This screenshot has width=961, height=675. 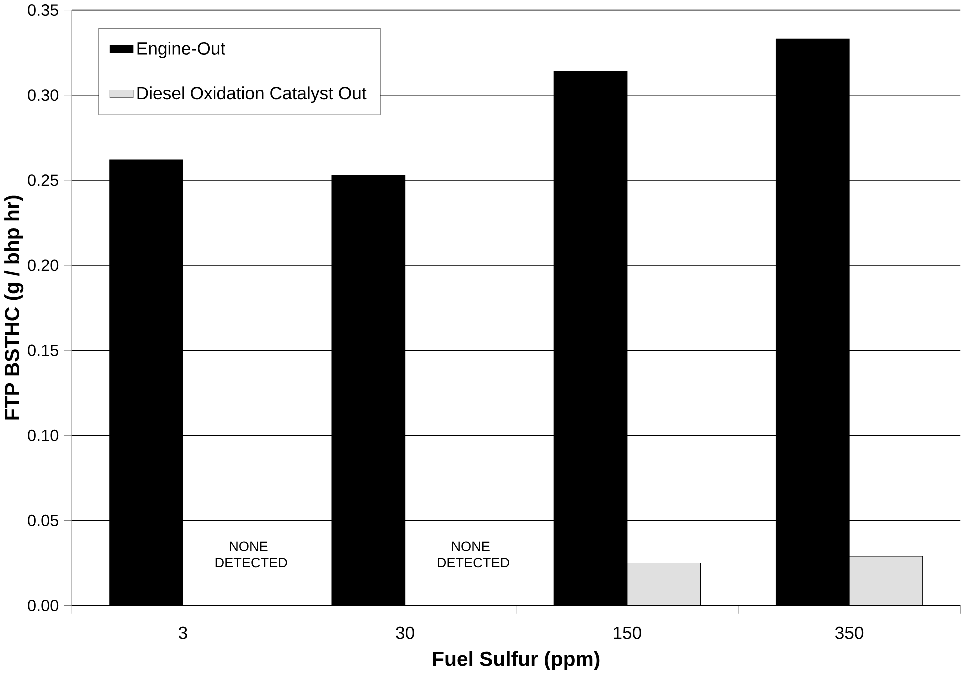 What do you see at coordinates (43, 266) in the screenshot?
I see `y-tick-label: 0.20` at bounding box center [43, 266].